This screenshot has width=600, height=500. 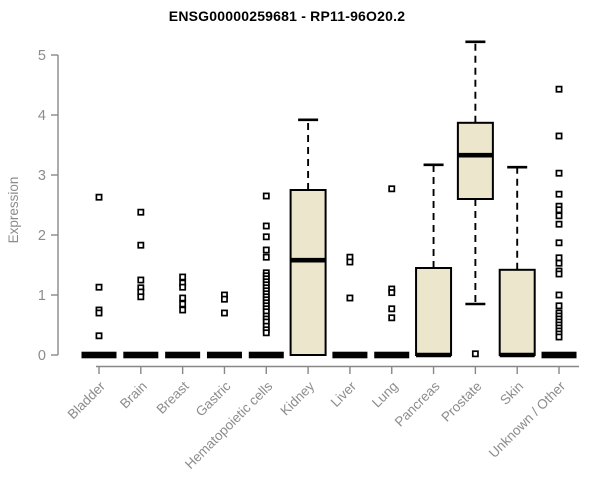 I want to click on x-category-label: Bladder, so click(x=87, y=400).